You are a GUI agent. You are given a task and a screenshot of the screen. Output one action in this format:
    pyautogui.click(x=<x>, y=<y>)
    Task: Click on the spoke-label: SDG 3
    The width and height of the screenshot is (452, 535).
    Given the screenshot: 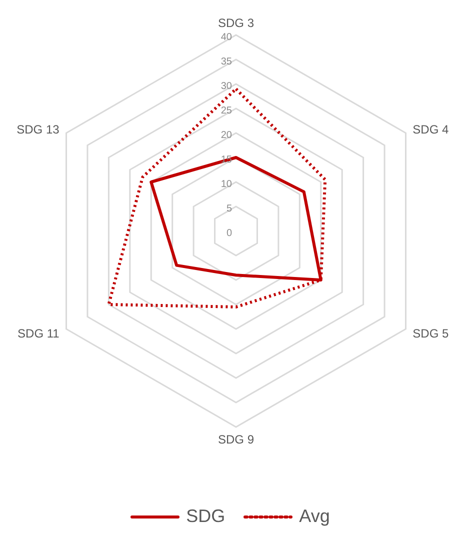 What is the action you would take?
    pyautogui.click(x=236, y=23)
    